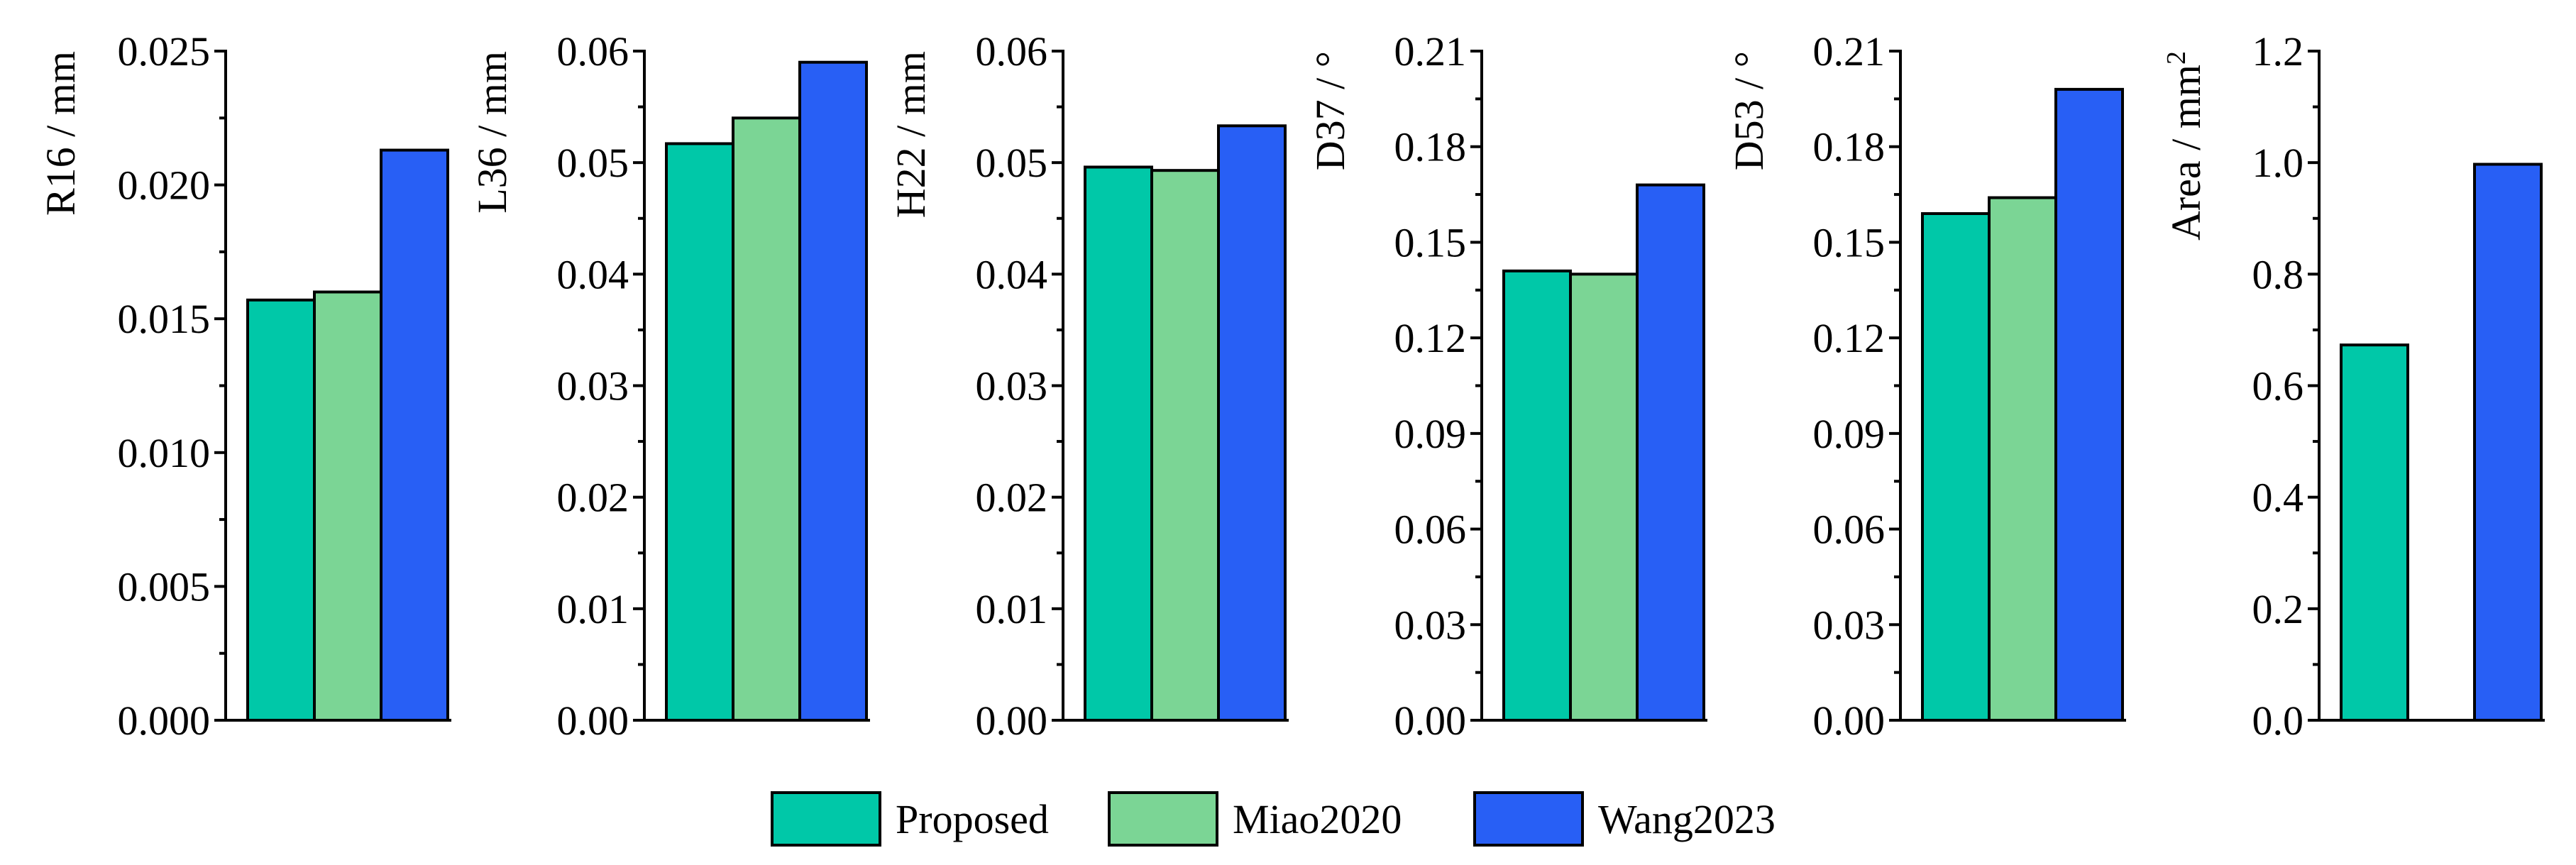  What do you see at coordinates (164, 586) in the screenshot?
I see `tick-label: 0.005` at bounding box center [164, 586].